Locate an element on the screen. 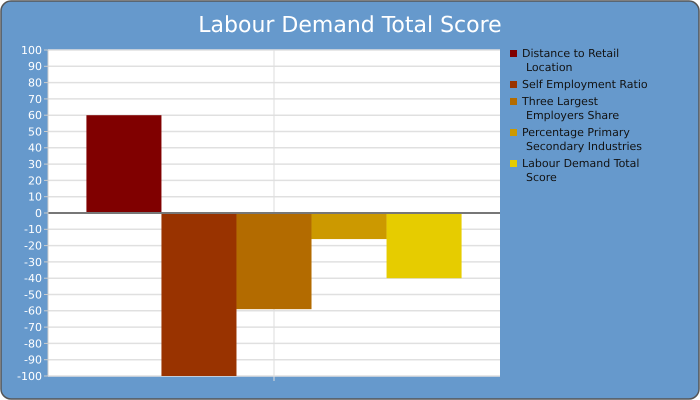 The height and width of the screenshot is (400, 700). y-tick-label: 60 is located at coordinates (35, 115).